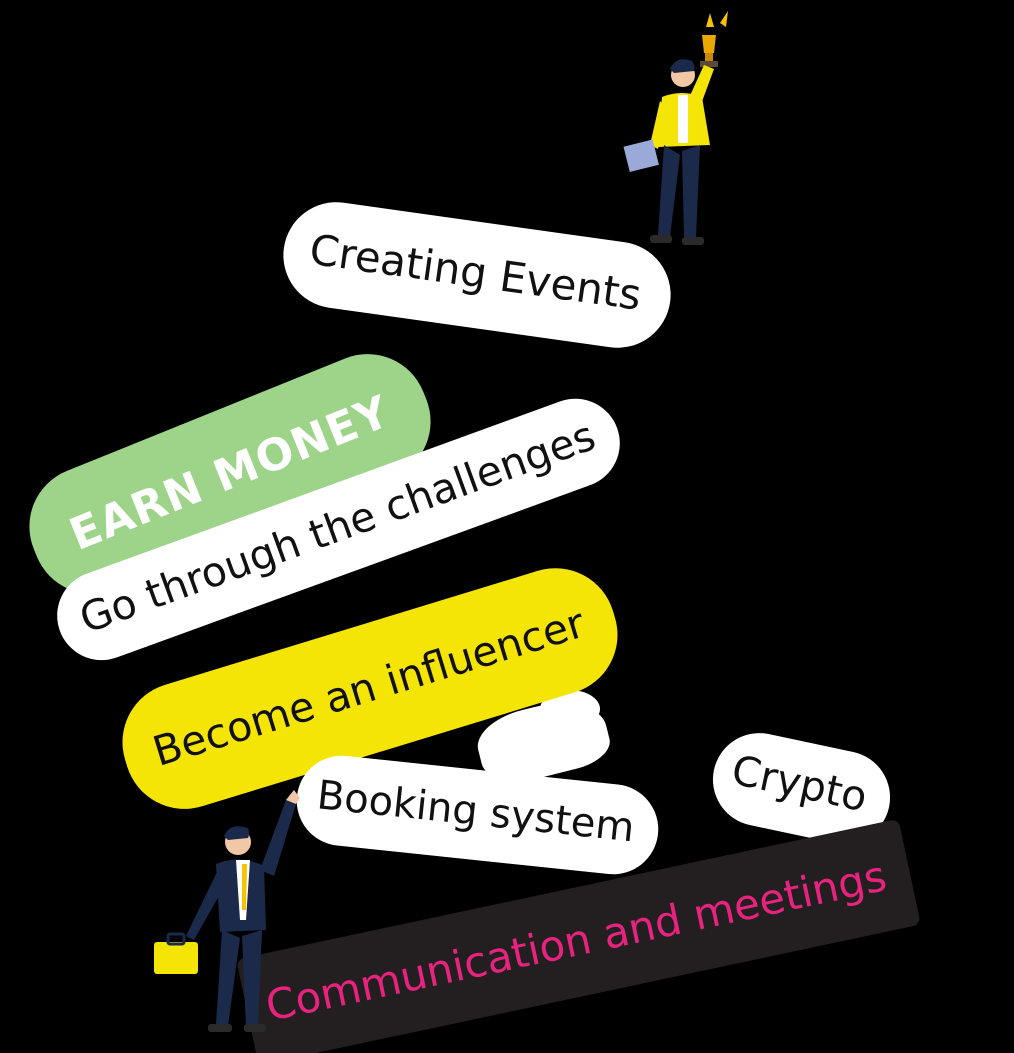 The image size is (1014, 1053). What do you see at coordinates (475, 812) in the screenshot?
I see `tag-booking-system-label: Booking system` at bounding box center [475, 812].